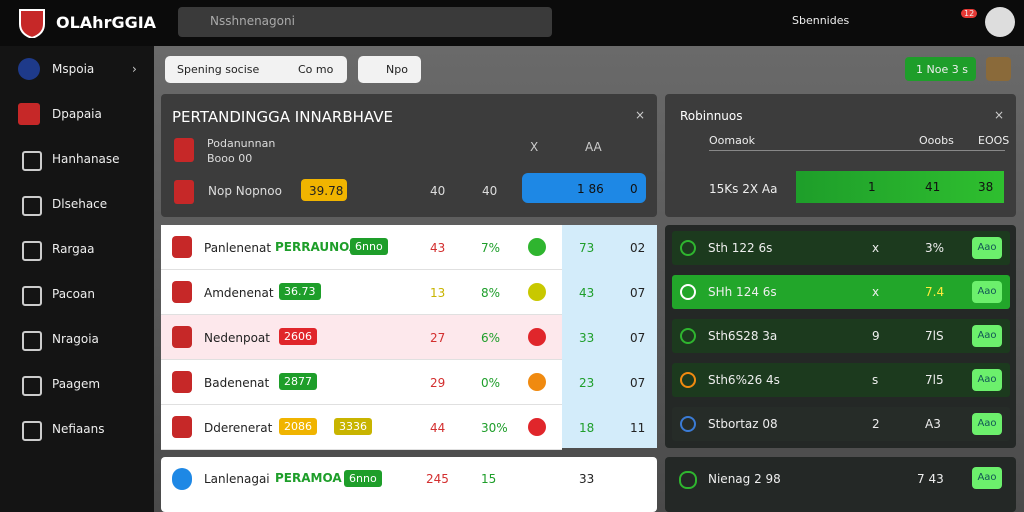 The image size is (1024, 512). I want to click on nav-item: Mspoia, so click(73, 69).